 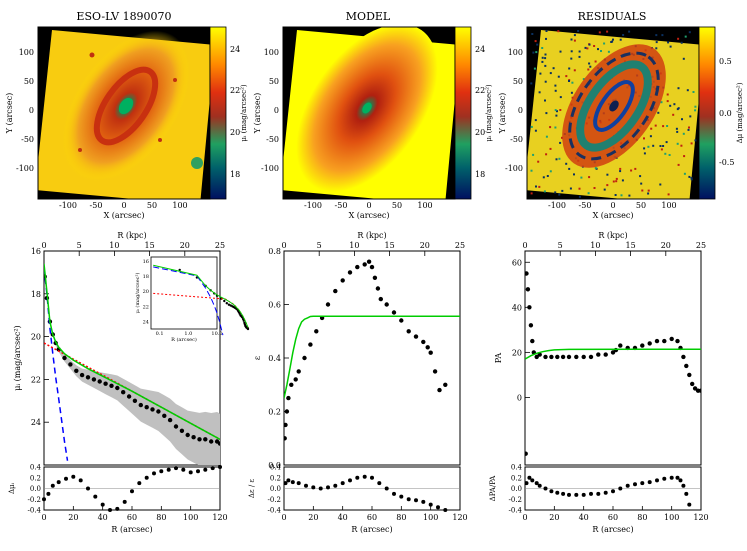 What do you see at coordinates (146, 277) in the screenshot?
I see `inset-ytick: 18` at bounding box center [146, 277].